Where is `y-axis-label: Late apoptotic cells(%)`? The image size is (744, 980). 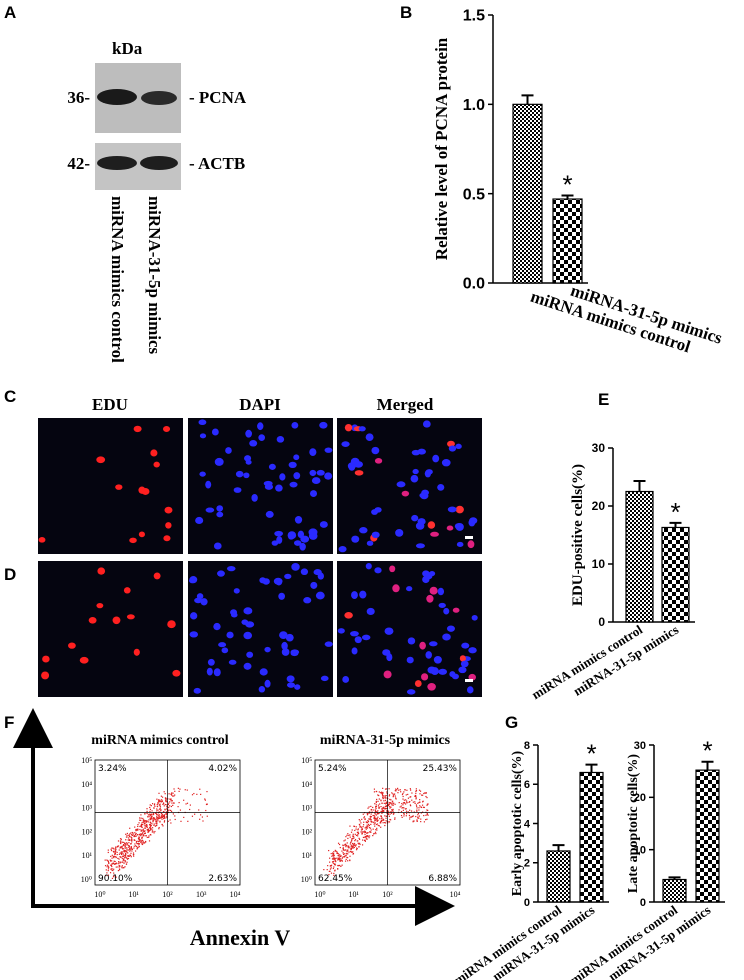 y-axis-label: Late apoptotic cells(%) is located at coordinates (633, 824).